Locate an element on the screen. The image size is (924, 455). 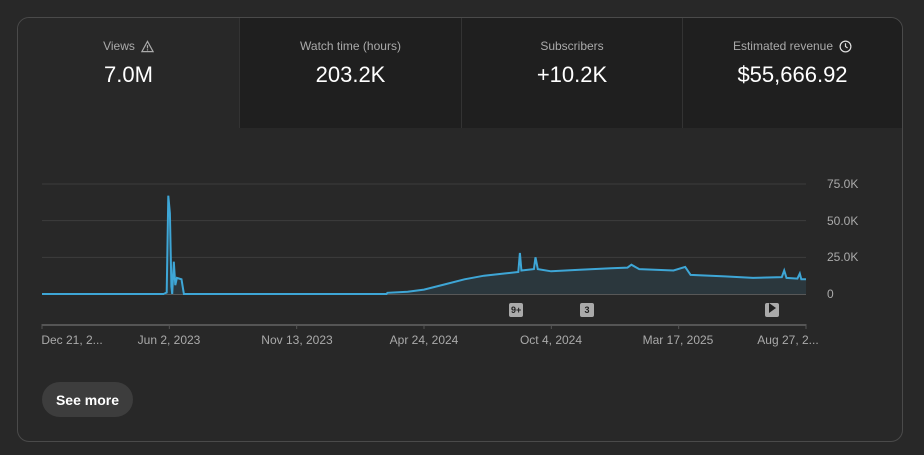
x-tick-label: Apr 24, 2024 is located at coordinates (424, 340).